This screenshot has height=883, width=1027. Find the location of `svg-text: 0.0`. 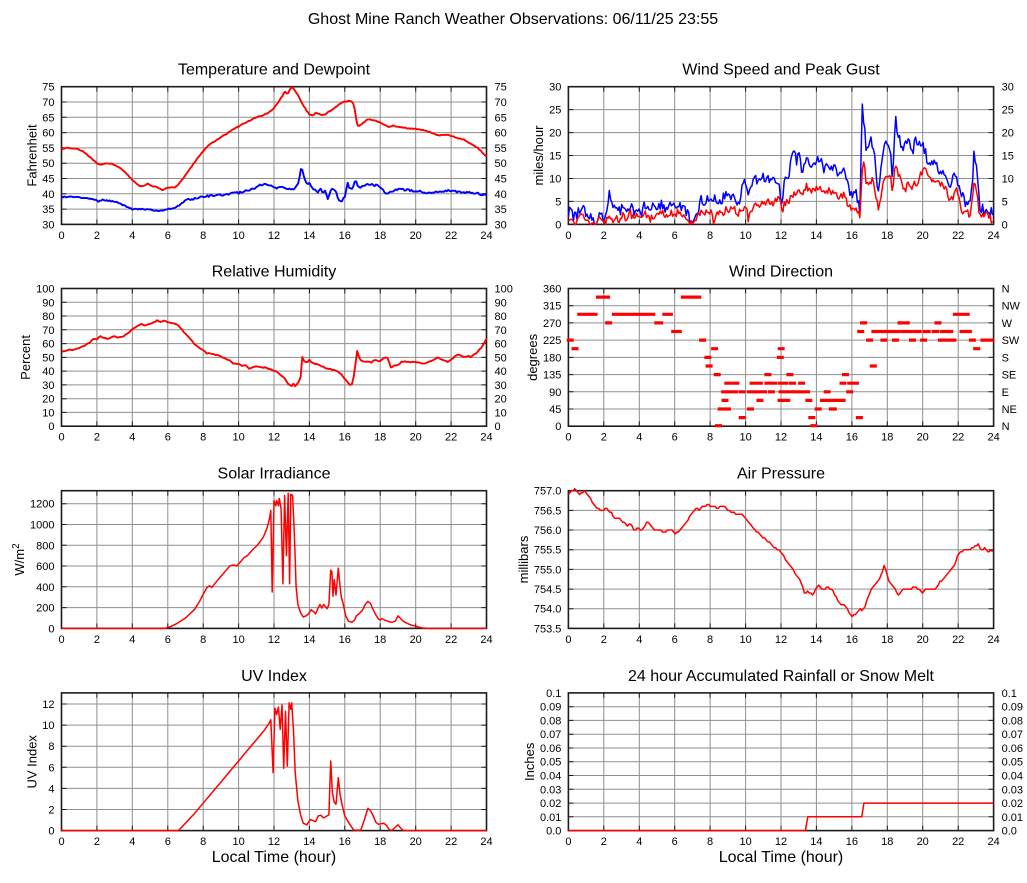

svg-text: 0.0 is located at coordinates (1009, 832).